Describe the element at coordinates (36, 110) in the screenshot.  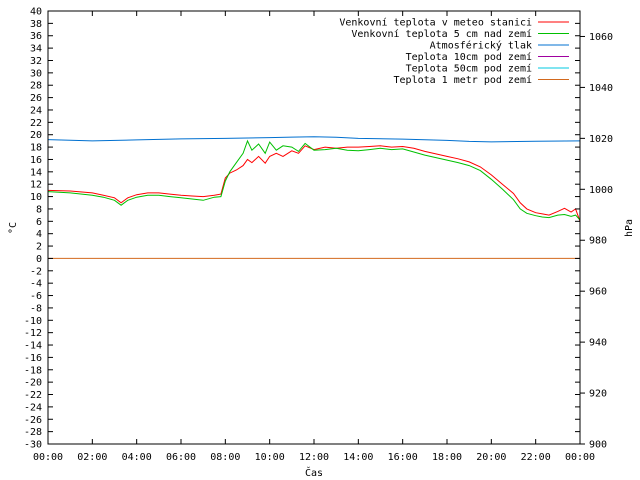
I see `y-left-tick-label: 24` at that location.